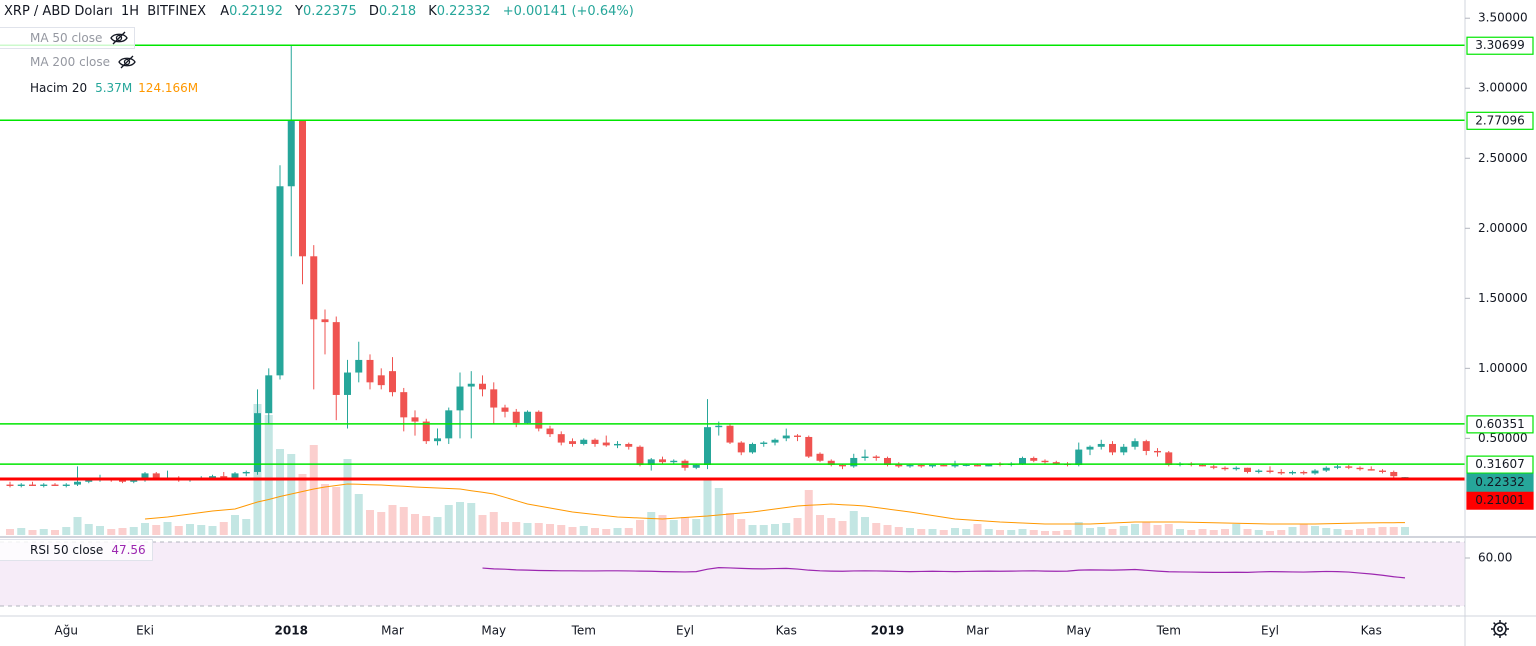 The width and height of the screenshot is (1536, 646). I want to click on ma50-legend: MA 50 close, so click(68, 38).